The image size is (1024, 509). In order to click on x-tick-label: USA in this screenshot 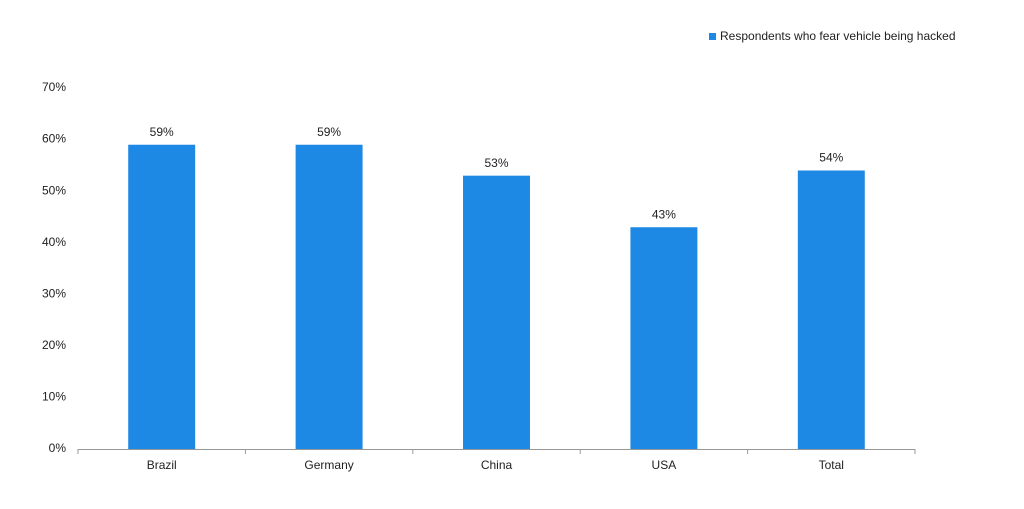, I will do `click(664, 465)`.